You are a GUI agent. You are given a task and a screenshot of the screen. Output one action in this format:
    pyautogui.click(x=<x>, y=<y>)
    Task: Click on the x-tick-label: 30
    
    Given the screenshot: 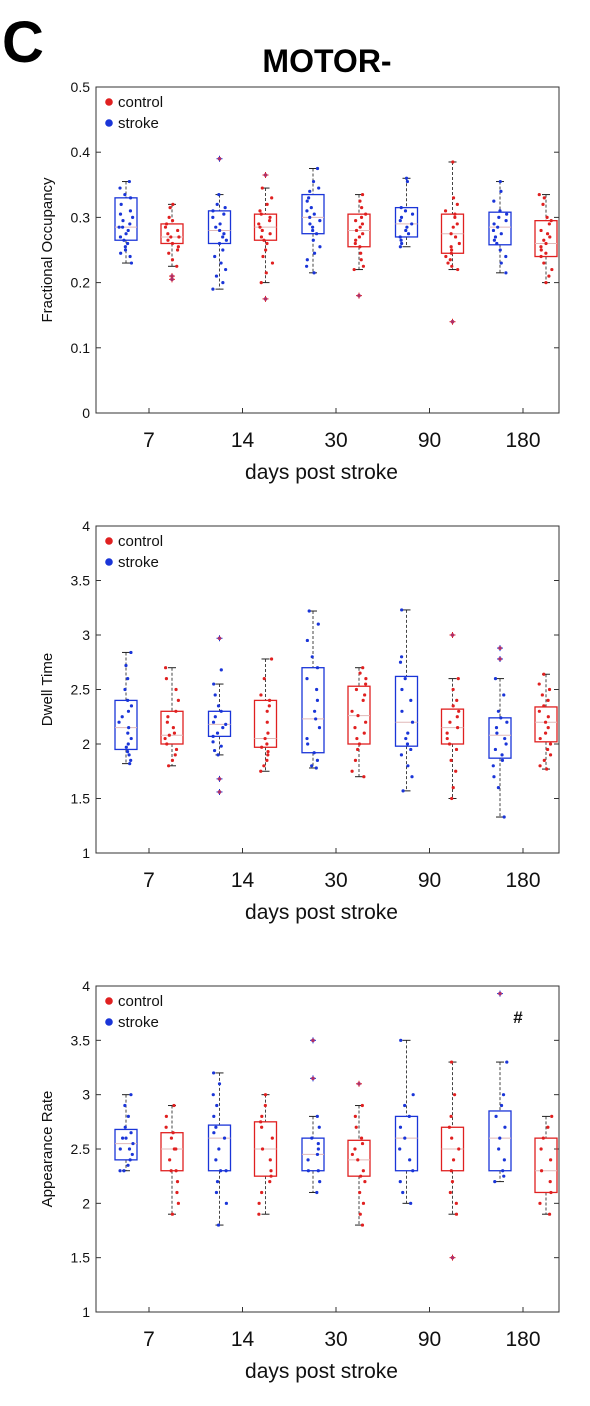 What is the action you would take?
    pyautogui.click(x=335, y=1339)
    